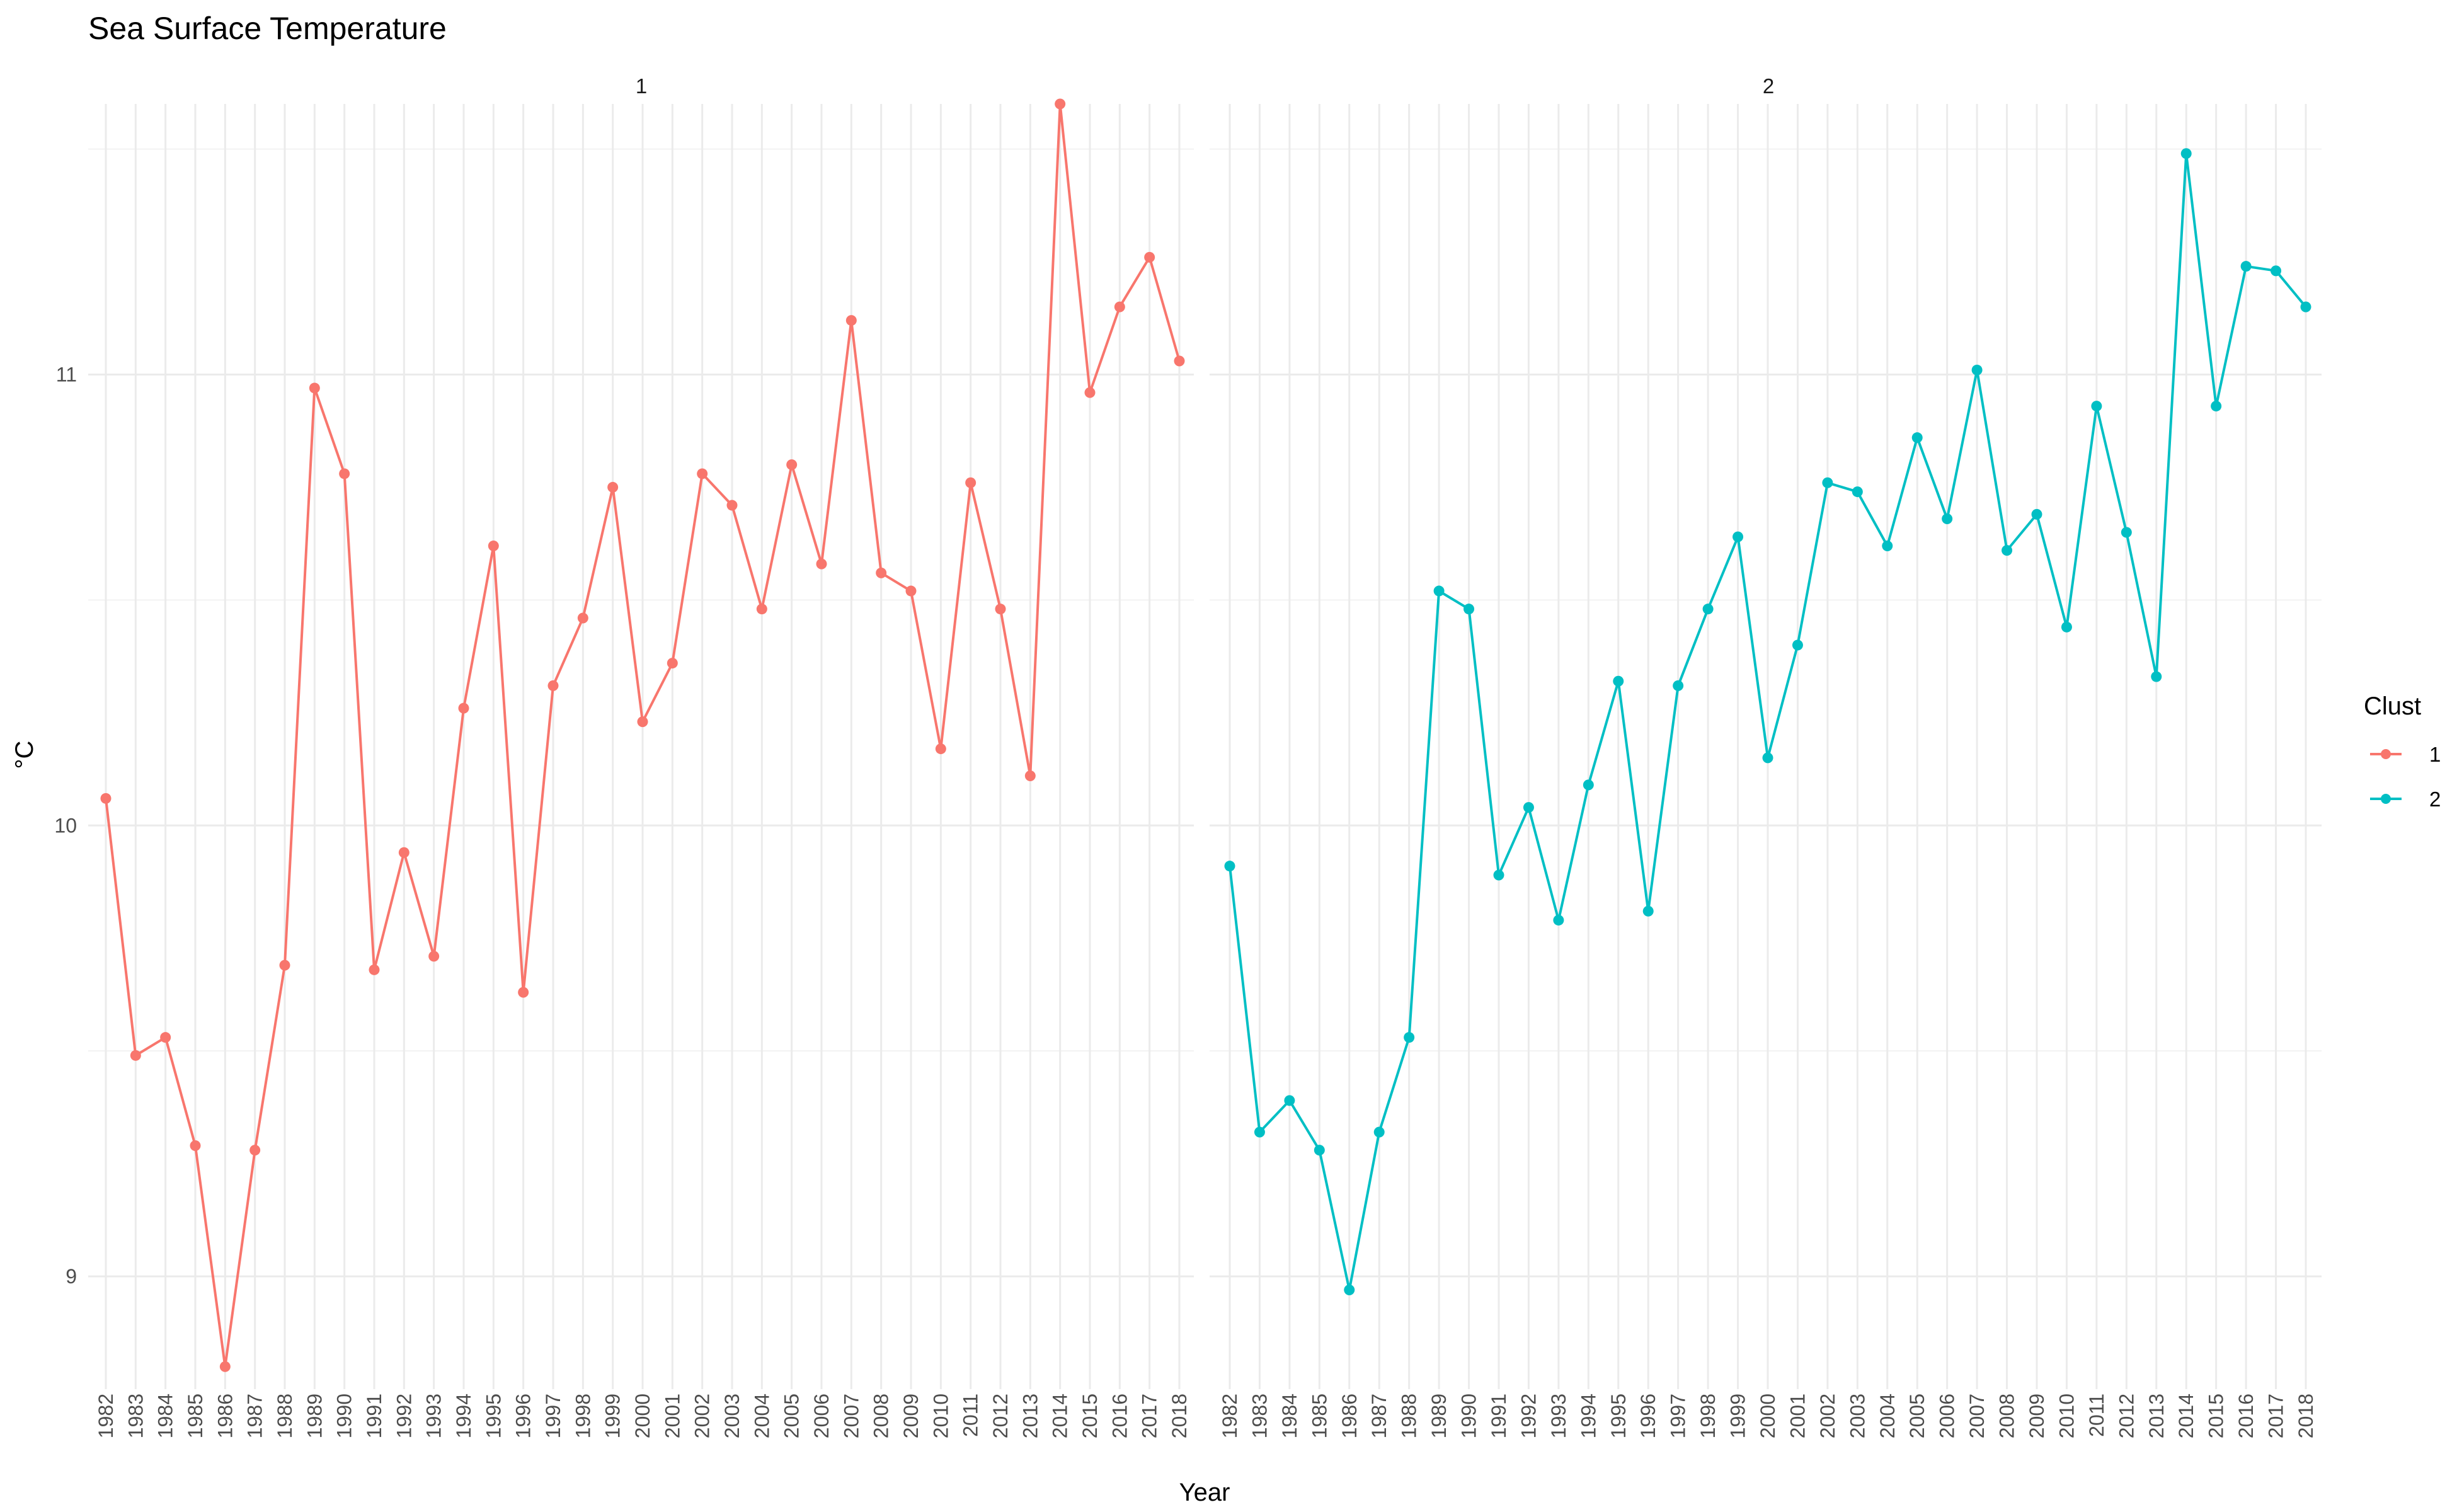 Image resolution: width=2457 pixels, height=1512 pixels. Describe the element at coordinates (2216, 1416) in the screenshot. I see `x-tick-label: 2015` at that location.